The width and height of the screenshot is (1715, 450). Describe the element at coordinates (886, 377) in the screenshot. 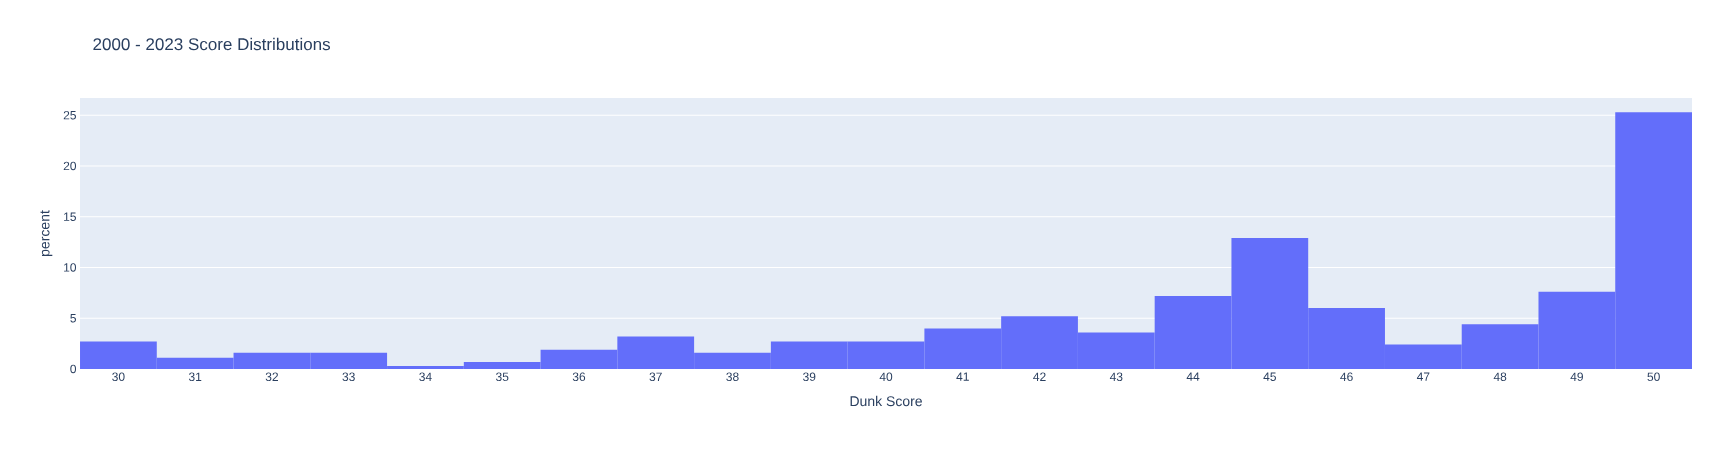

I see `x-tick-label: 40` at that location.